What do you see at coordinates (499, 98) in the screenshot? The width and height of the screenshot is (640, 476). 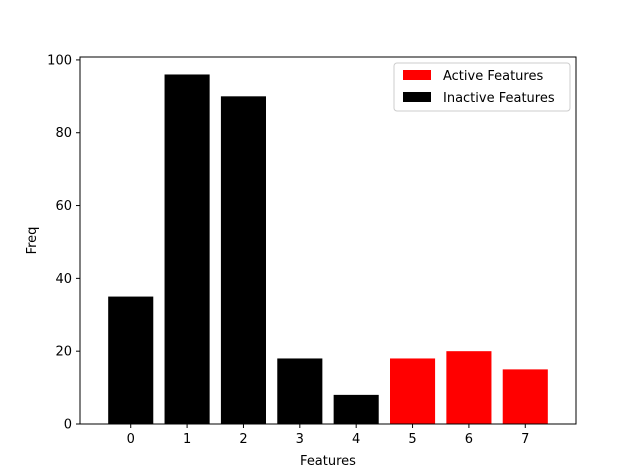 I see `legend-label-inactive: Inactive Features` at bounding box center [499, 98].